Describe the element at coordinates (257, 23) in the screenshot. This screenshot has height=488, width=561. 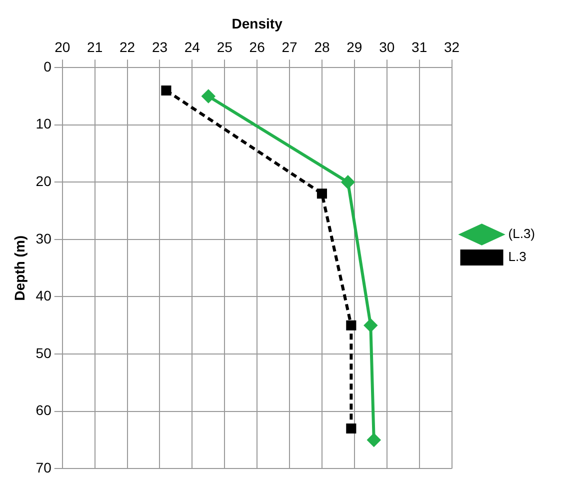
I see `x-axis-title: Density` at that location.